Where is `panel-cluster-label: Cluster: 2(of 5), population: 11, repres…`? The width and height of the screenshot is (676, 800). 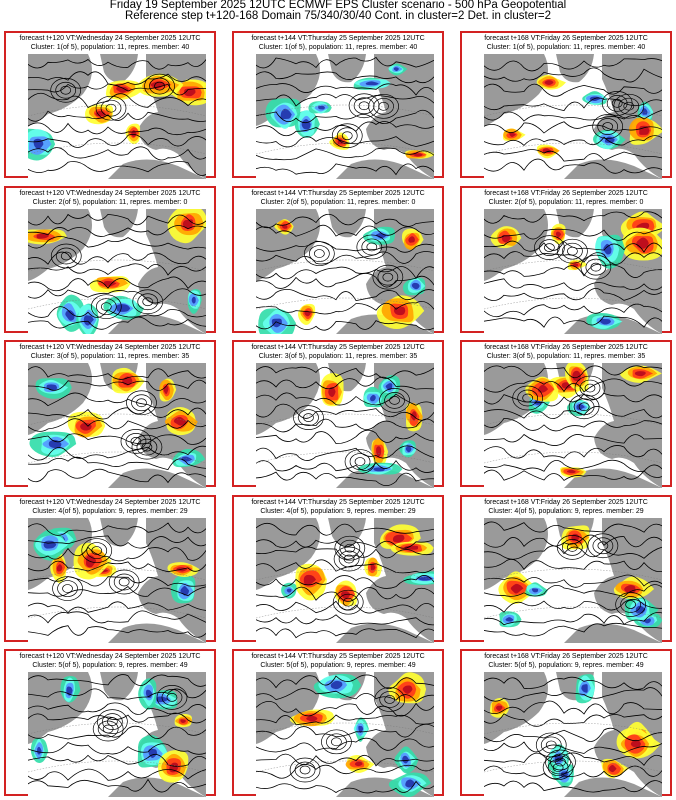 panel-cluster-label: Cluster: 2(of 5), population: 11, repres… is located at coordinates (338, 202).